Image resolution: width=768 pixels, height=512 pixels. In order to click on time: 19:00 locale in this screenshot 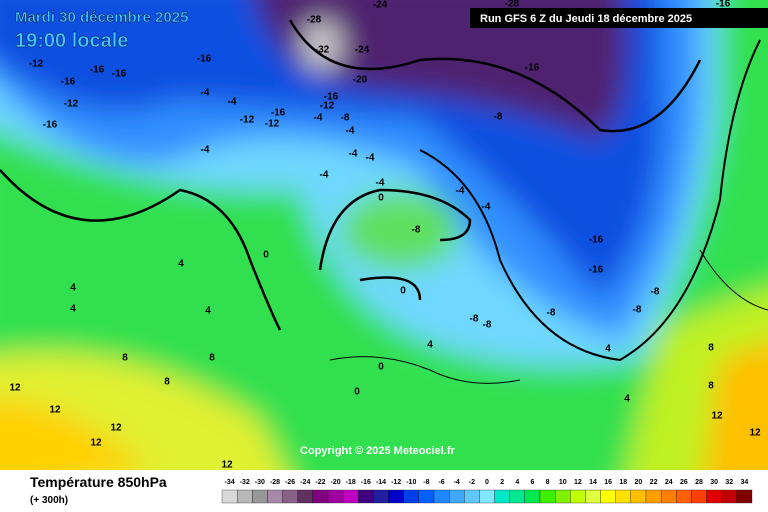, I will do `click(71, 41)`.